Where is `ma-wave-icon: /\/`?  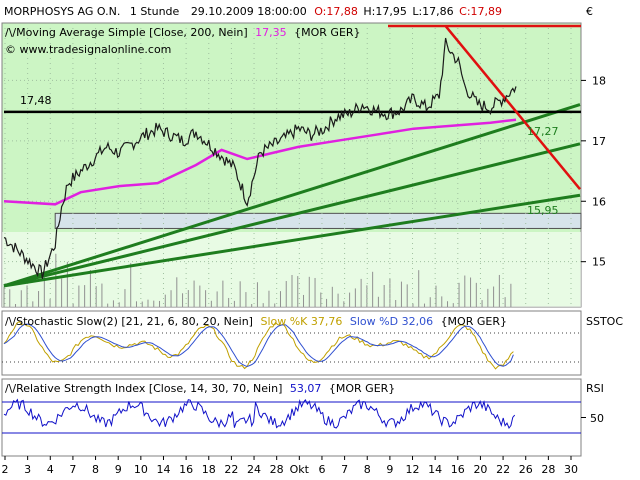
ma-wave-icon: /\/ is located at coordinates (10, 32).